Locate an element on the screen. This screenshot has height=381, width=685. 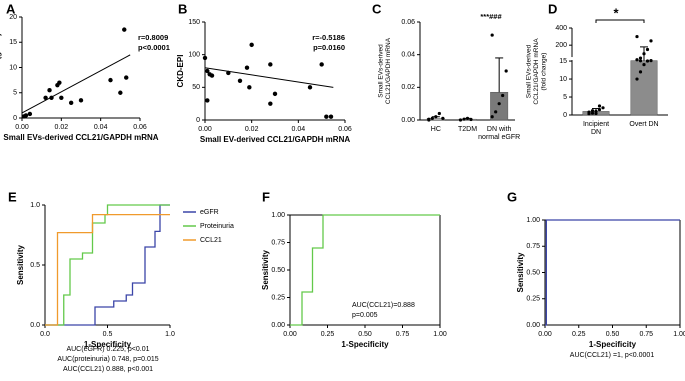
y-tick-label: 10 is located at coordinates (563, 79).